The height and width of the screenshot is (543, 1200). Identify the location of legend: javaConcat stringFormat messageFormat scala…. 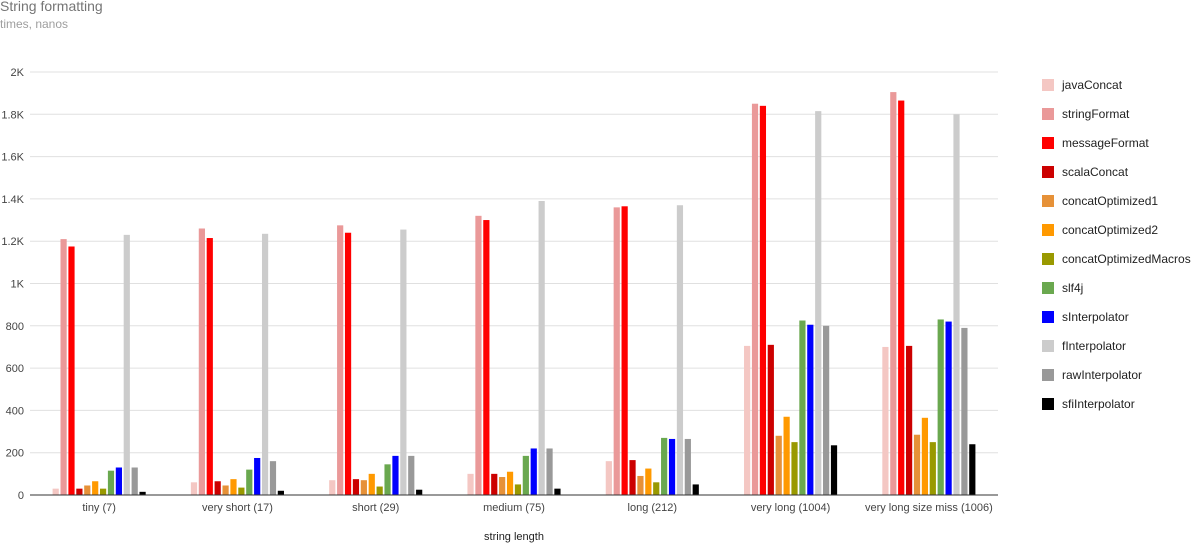
(1116, 244).